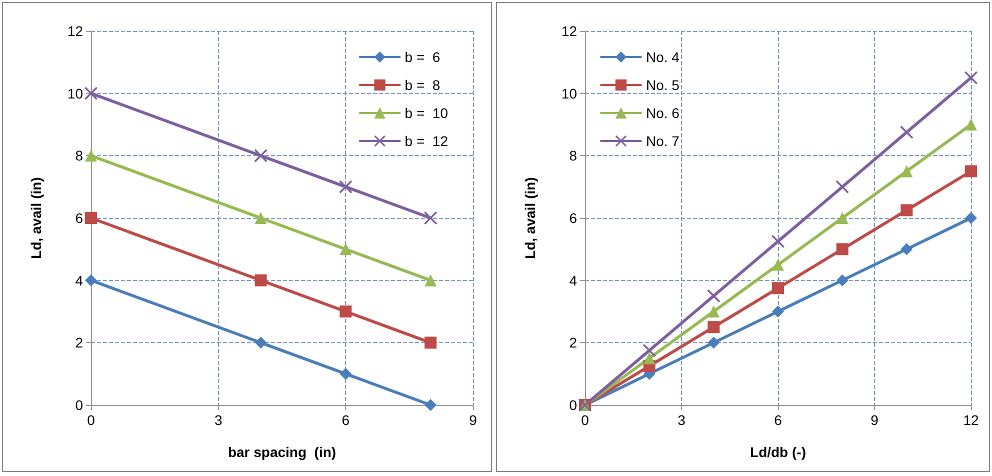  Describe the element at coordinates (971, 420) in the screenshot. I see `x-tick-label: 12` at that location.